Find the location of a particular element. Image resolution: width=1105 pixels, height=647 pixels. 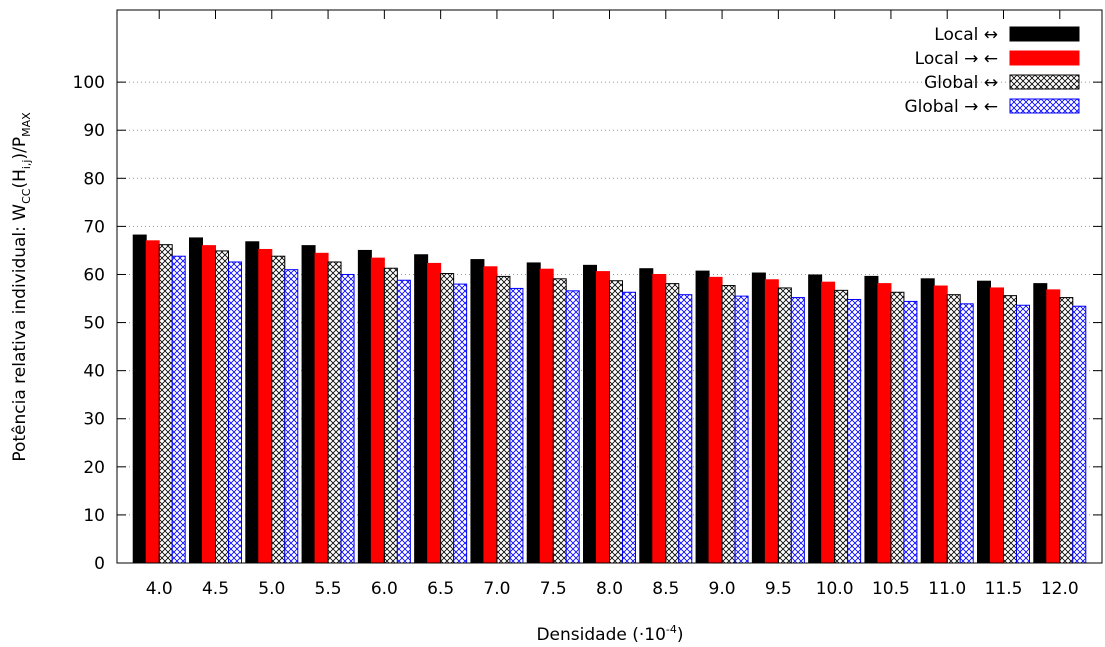

y-tick-label: 40 is located at coordinates (94, 372).